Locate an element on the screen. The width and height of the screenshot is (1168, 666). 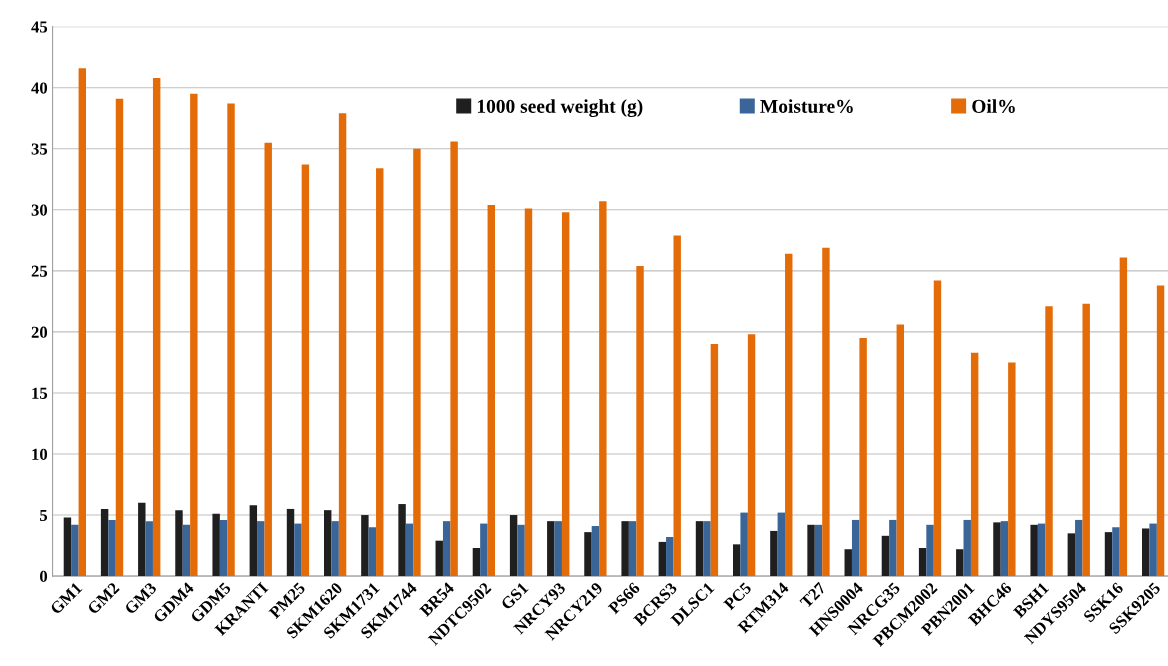
y-tick-label: 0 is located at coordinates (44, 576).